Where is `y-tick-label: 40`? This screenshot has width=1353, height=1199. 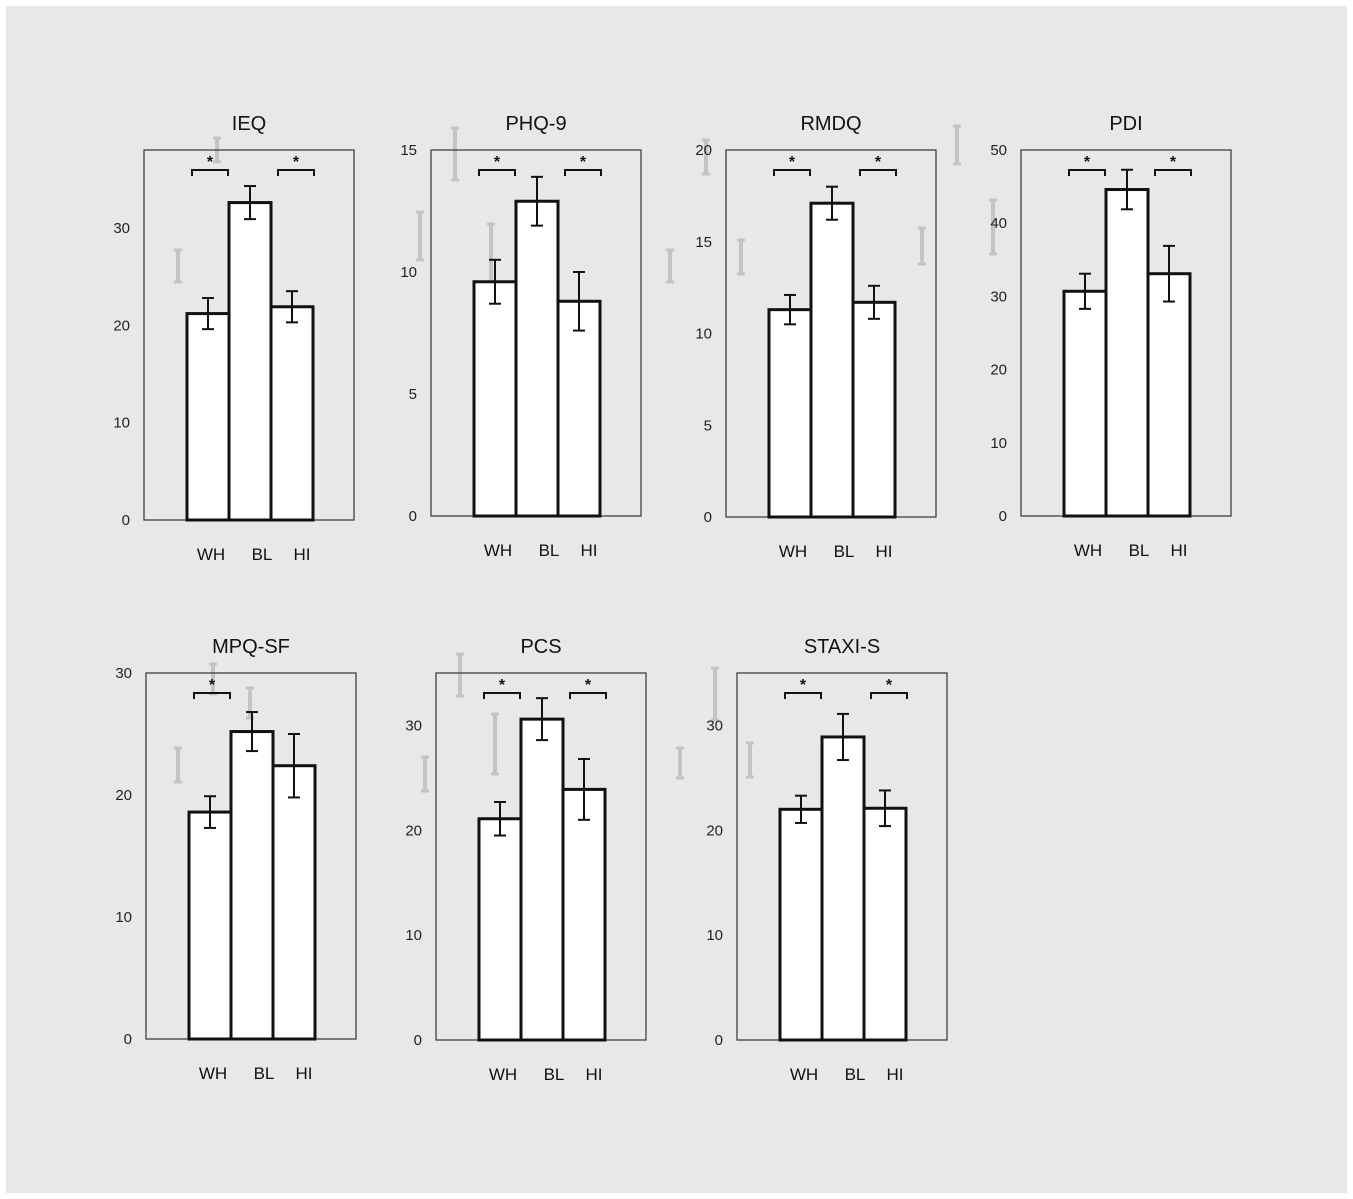
y-tick-label: 40 is located at coordinates (998, 223).